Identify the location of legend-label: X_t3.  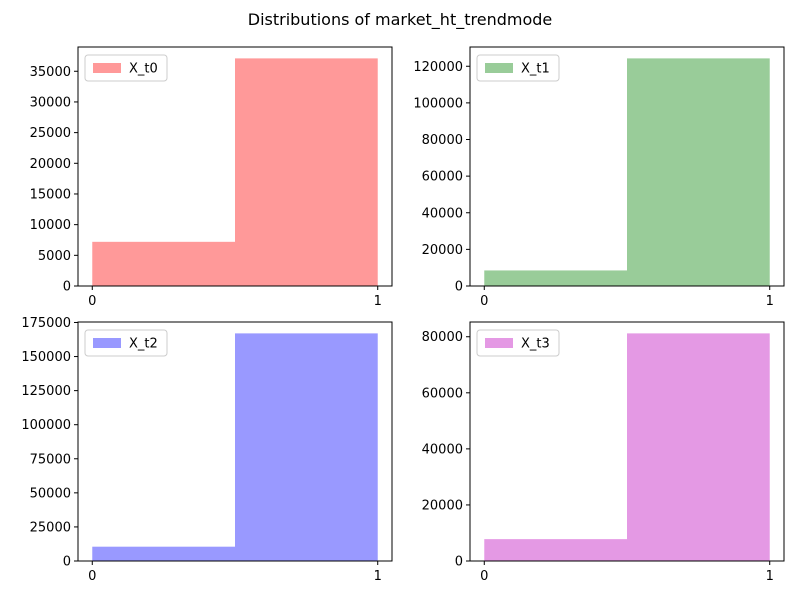
(535, 344).